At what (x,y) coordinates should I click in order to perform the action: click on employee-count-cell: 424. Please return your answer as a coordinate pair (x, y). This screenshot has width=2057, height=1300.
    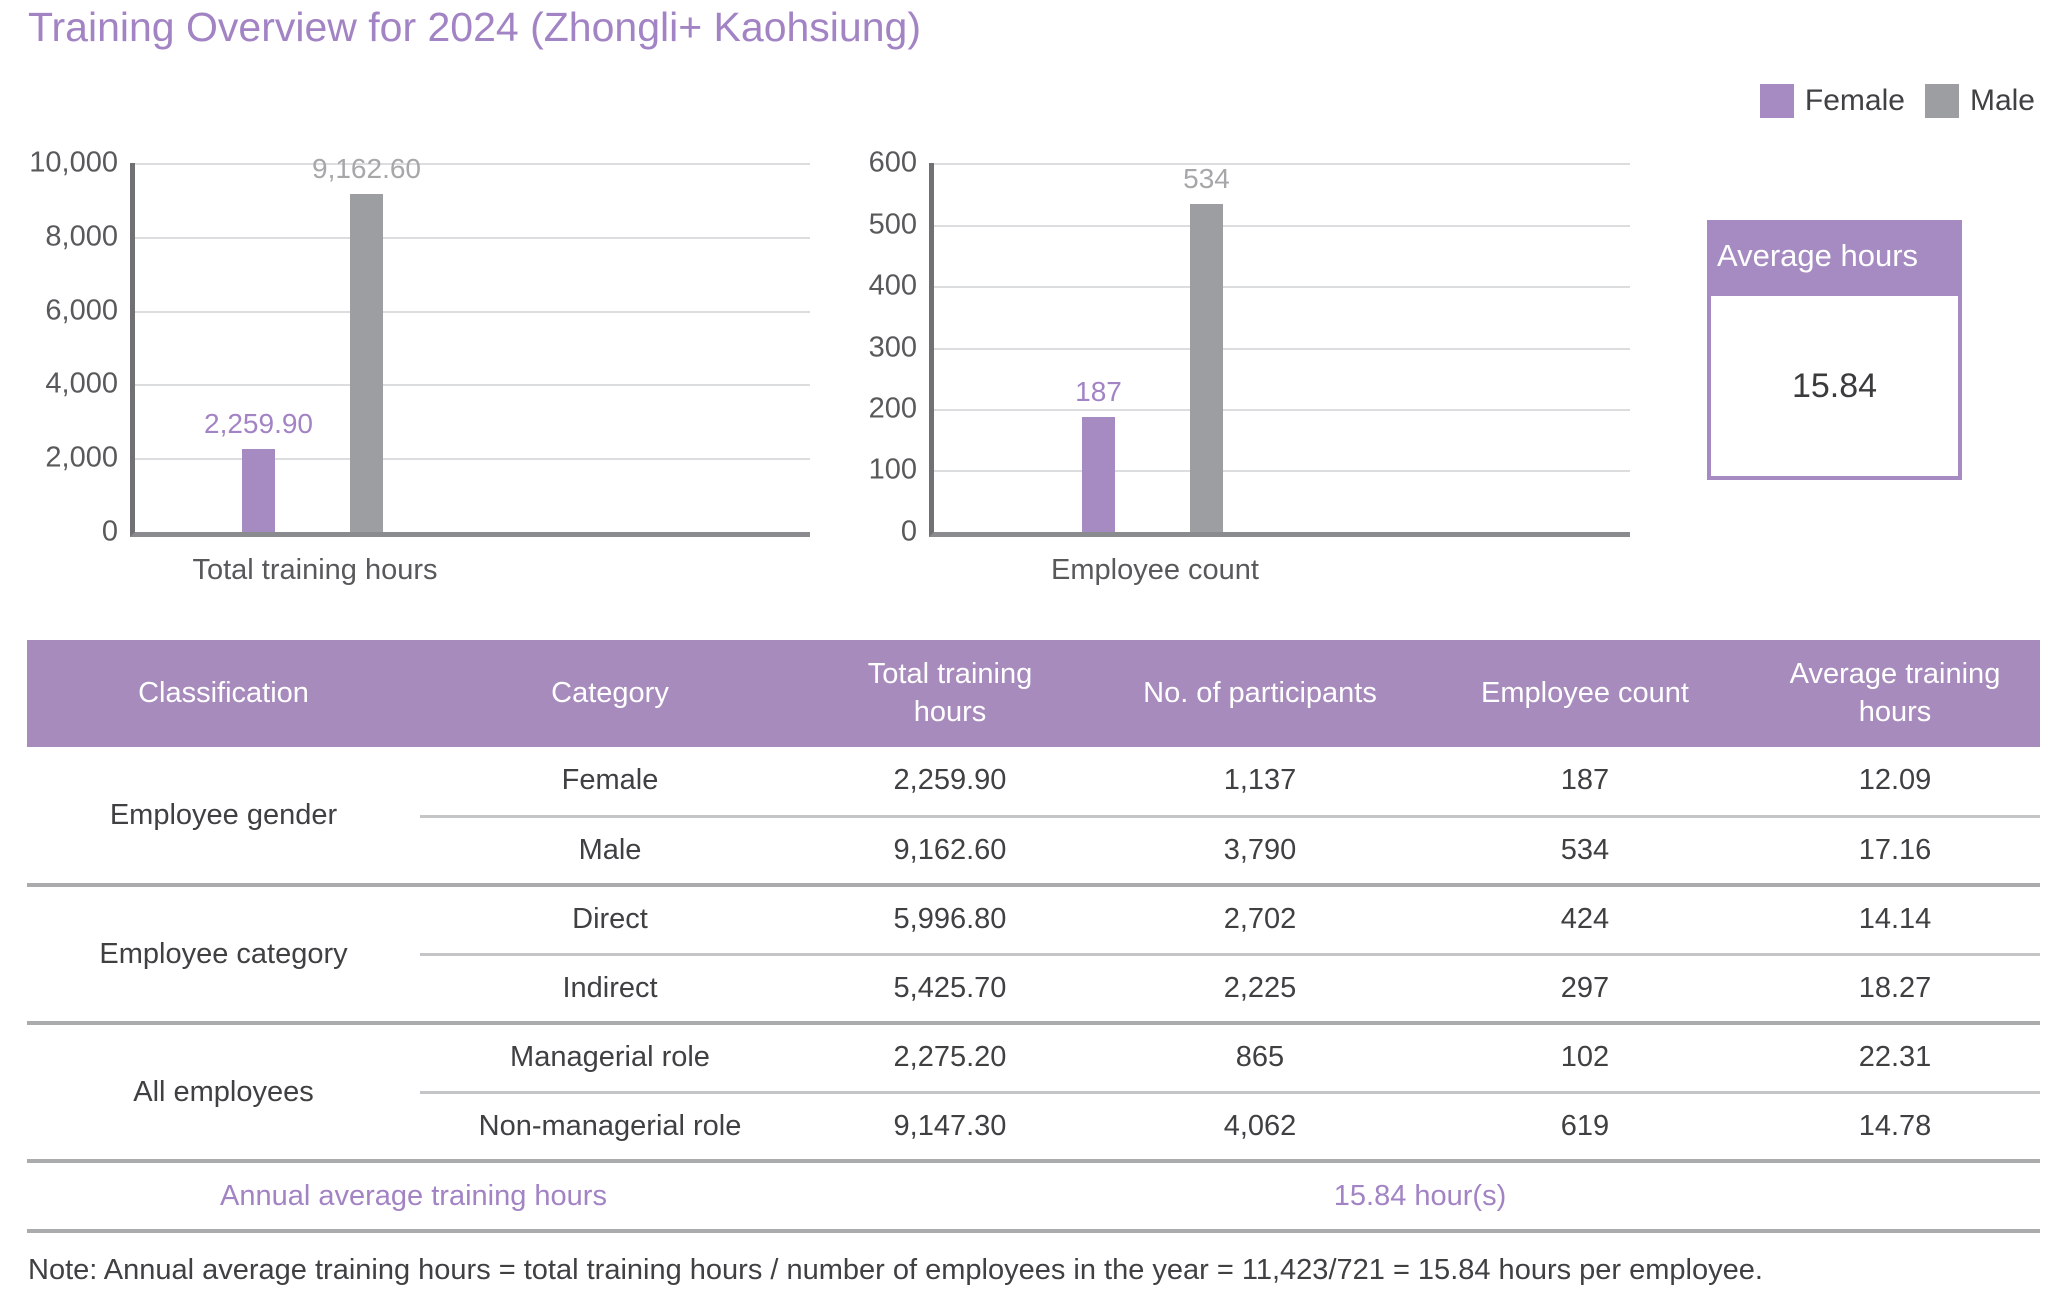
    Looking at the image, I should click on (1585, 920).